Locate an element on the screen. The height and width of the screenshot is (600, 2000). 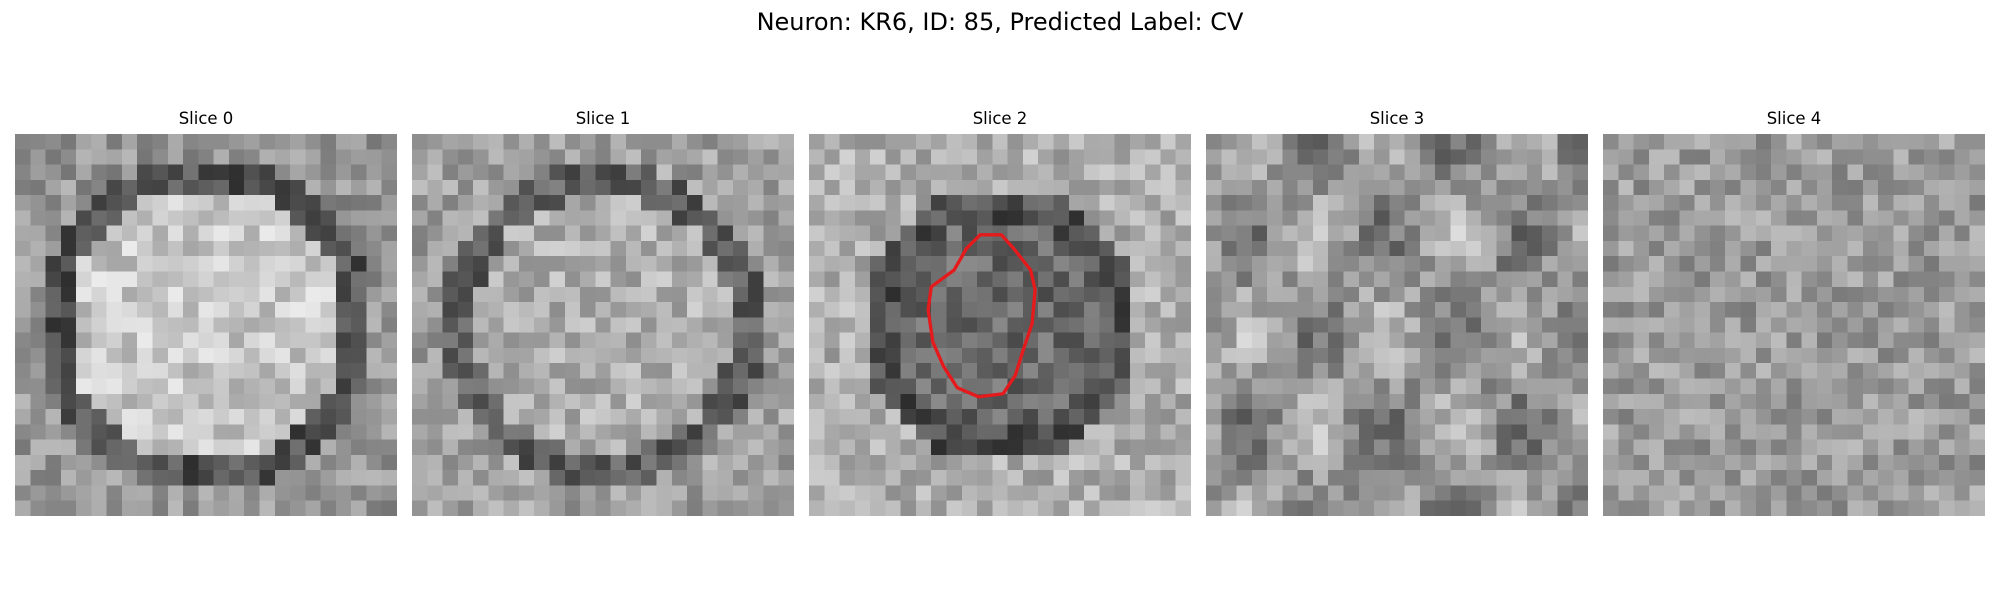
slice-image is located at coordinates (1397, 325).